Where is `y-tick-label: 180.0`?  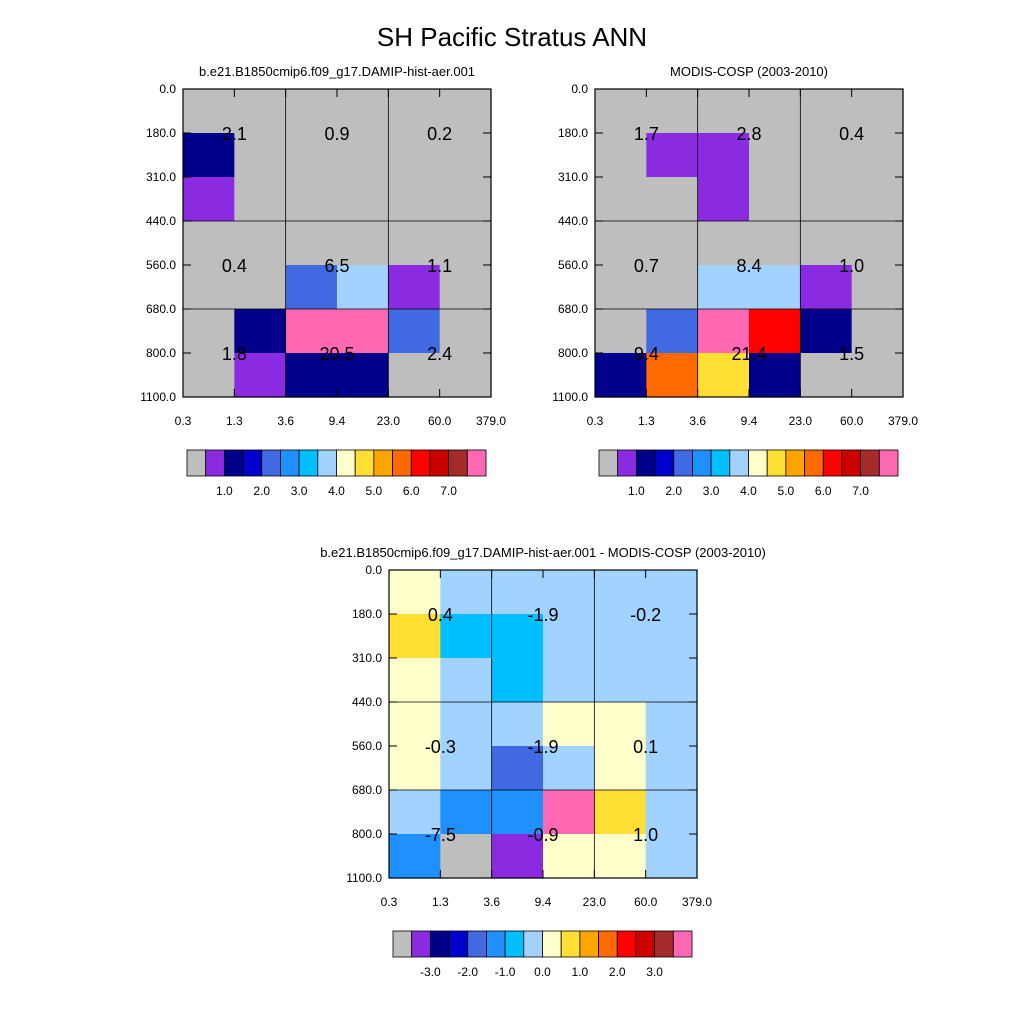
y-tick-label: 180.0 is located at coordinates (161, 133).